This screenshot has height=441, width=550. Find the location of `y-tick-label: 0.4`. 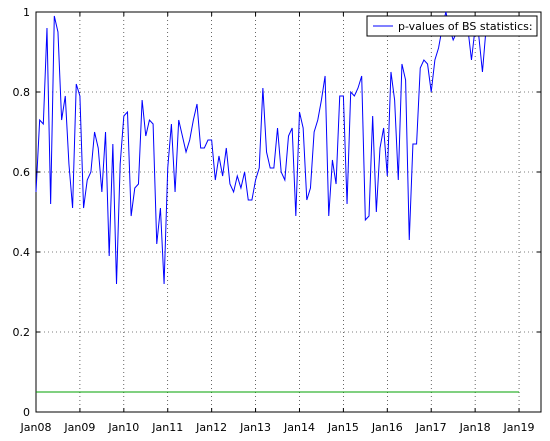

y-tick-label: 0.4 is located at coordinates (22, 252).